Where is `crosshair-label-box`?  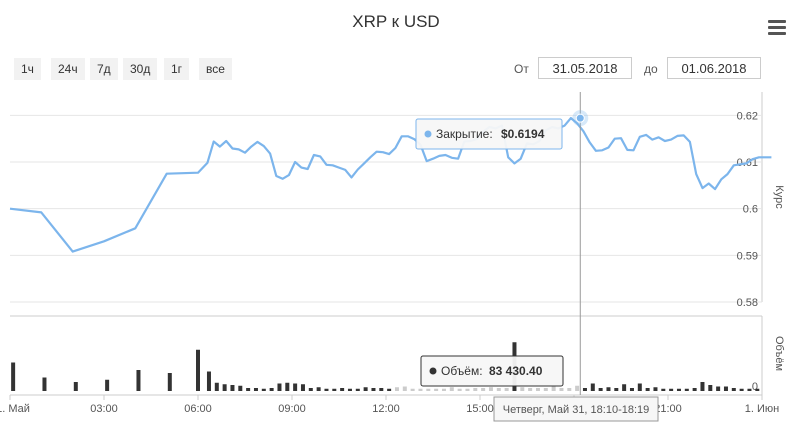 crosshair-label-box is located at coordinates (576, 409).